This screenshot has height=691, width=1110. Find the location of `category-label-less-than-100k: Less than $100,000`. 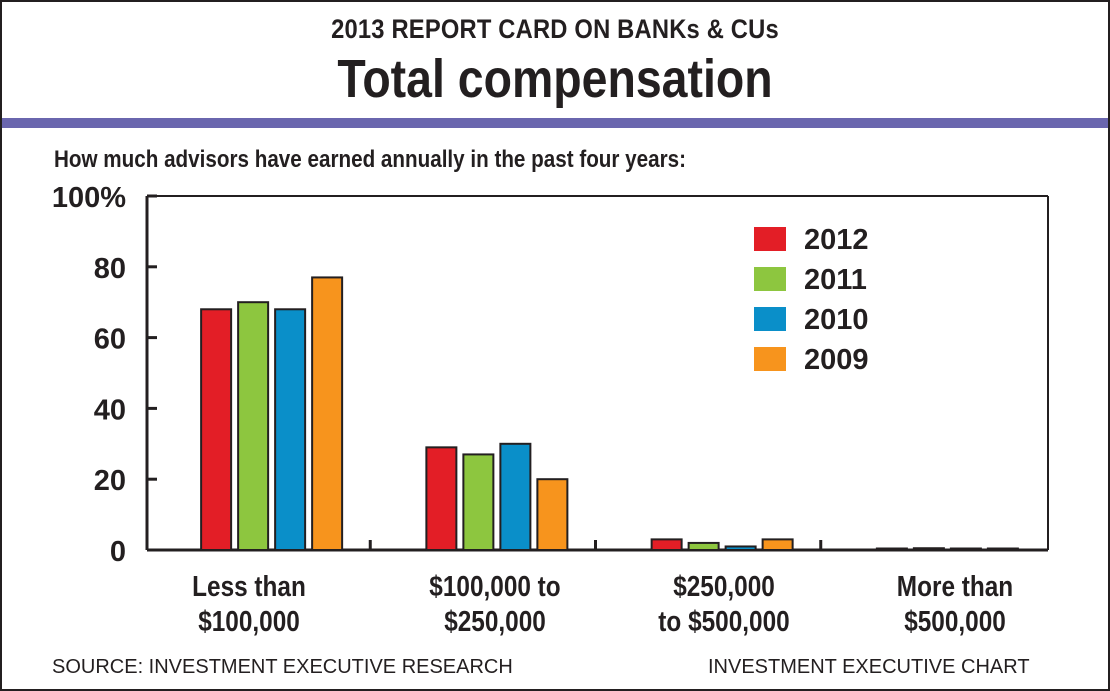

category-label-less-than-100k: Less than $100,000 is located at coordinates (249, 605).